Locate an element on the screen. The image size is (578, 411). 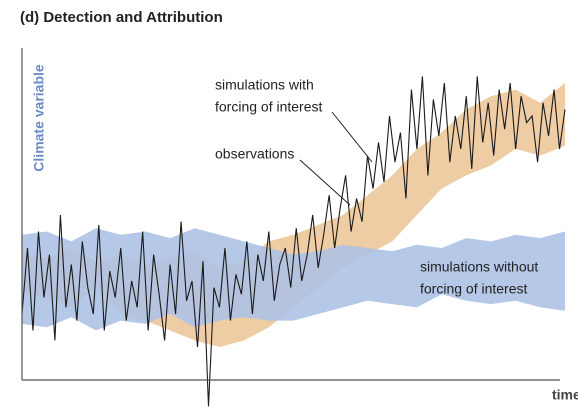
chart-title: (d) Detection and Attribution is located at coordinates (121, 17).